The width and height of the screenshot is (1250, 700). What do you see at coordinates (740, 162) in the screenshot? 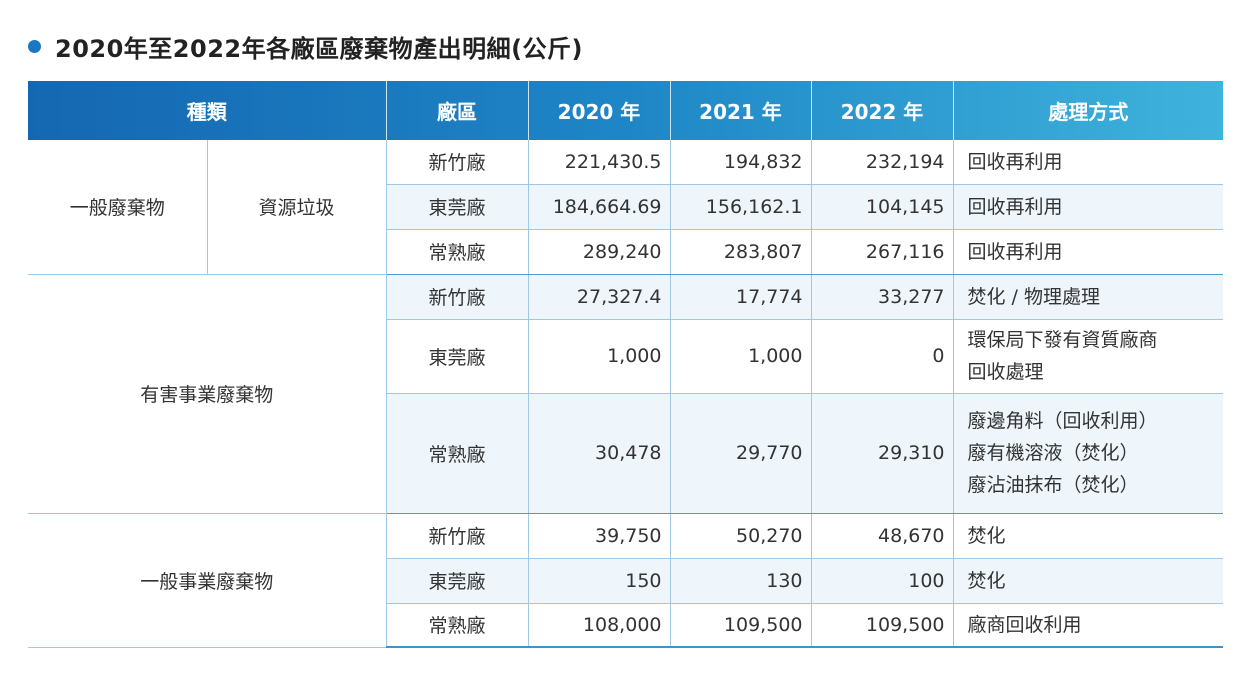
I see `value-2021: 194,832` at bounding box center [740, 162].